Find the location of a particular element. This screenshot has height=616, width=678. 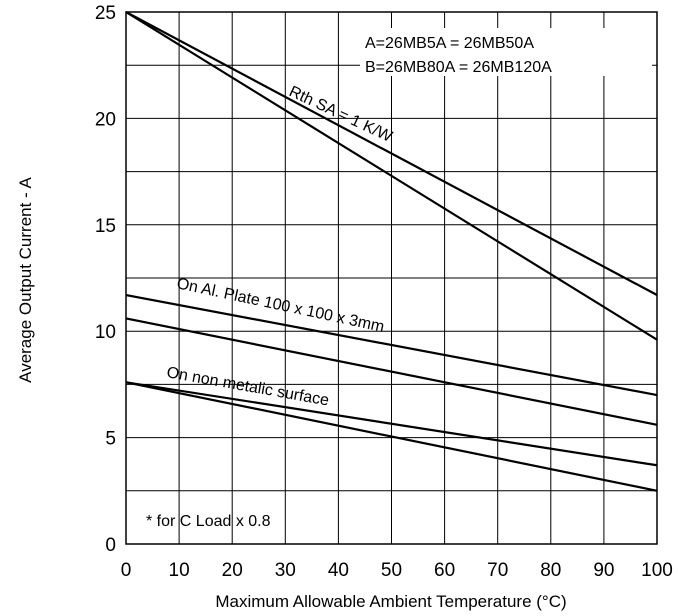

x-tick-label: 50 is located at coordinates (391, 570).